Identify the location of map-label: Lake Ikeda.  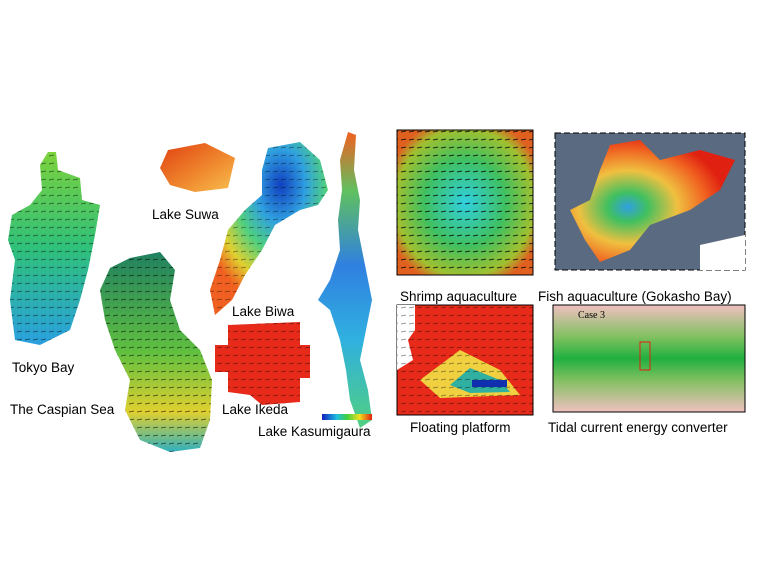
(255, 409).